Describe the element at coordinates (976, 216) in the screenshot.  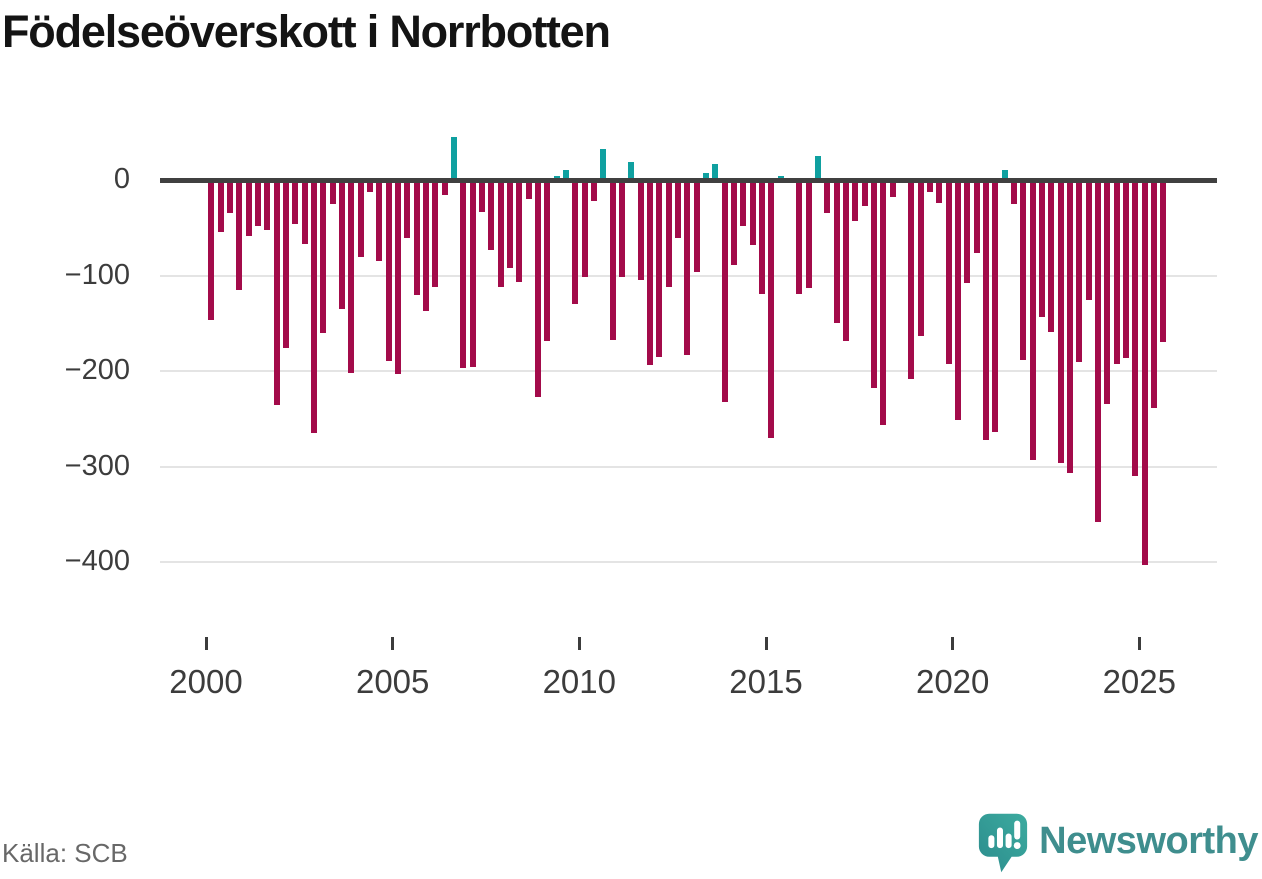
I see `bar-2020-q3` at that location.